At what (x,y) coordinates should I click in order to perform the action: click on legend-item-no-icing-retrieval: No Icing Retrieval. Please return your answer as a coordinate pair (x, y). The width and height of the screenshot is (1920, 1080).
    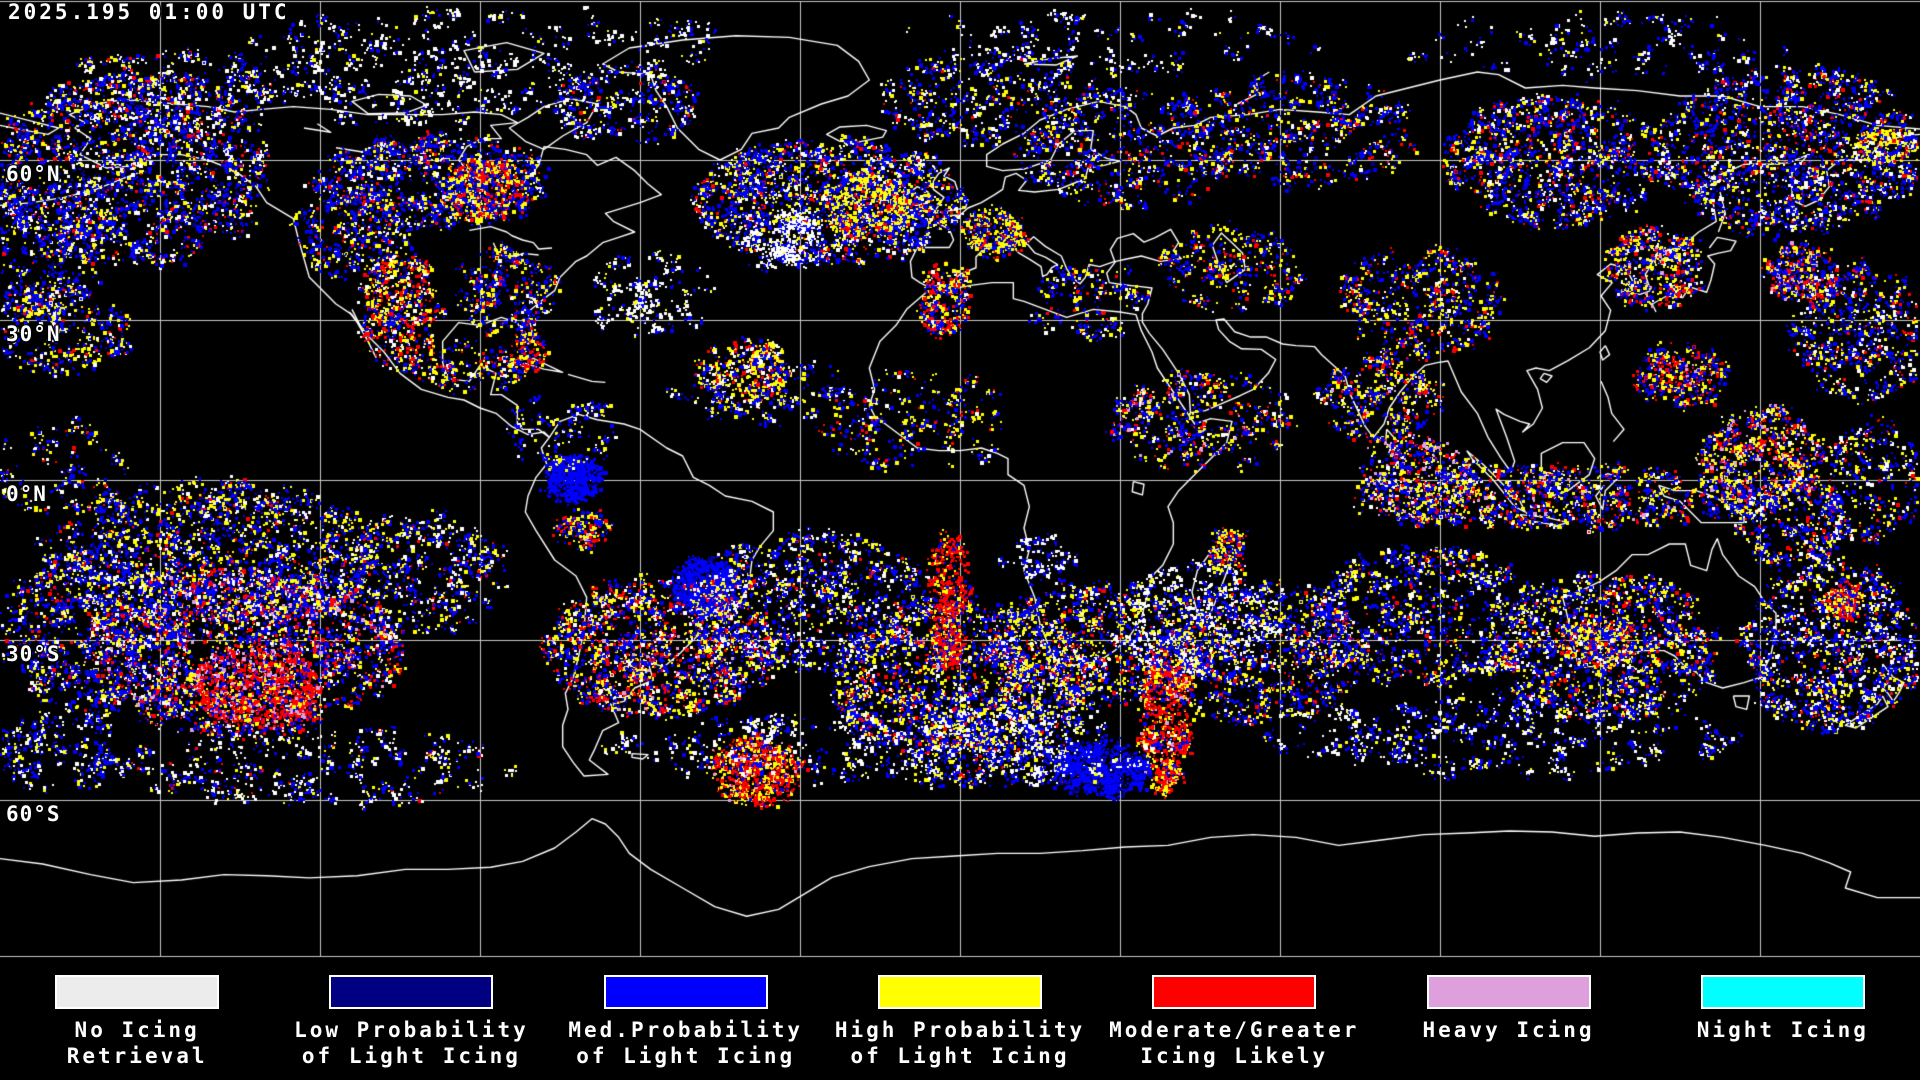
    Looking at the image, I should click on (137, 1019).